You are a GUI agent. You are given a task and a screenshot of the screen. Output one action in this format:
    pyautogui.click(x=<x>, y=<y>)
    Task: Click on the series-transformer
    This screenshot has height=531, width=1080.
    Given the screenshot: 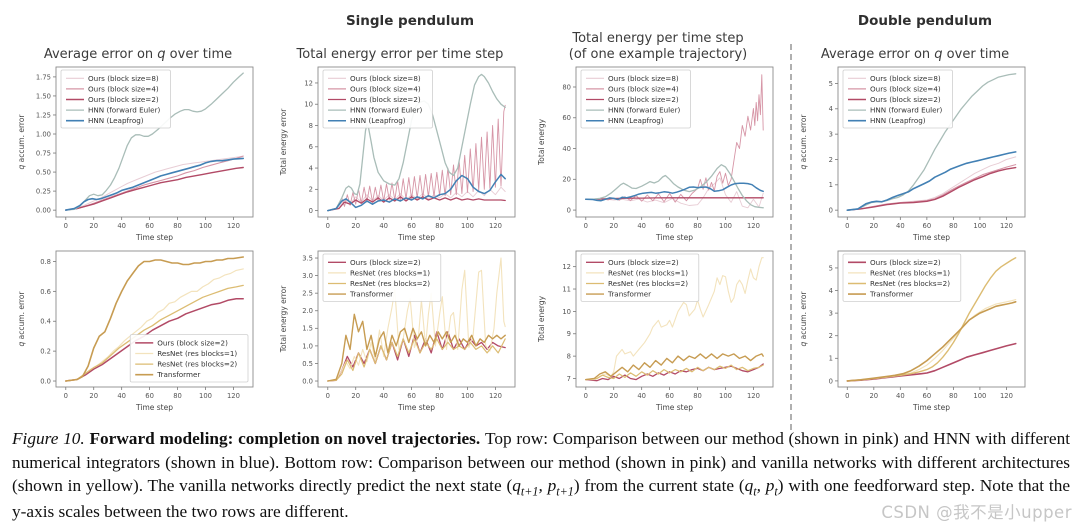 What is the action you would take?
    pyautogui.click(x=416, y=347)
    